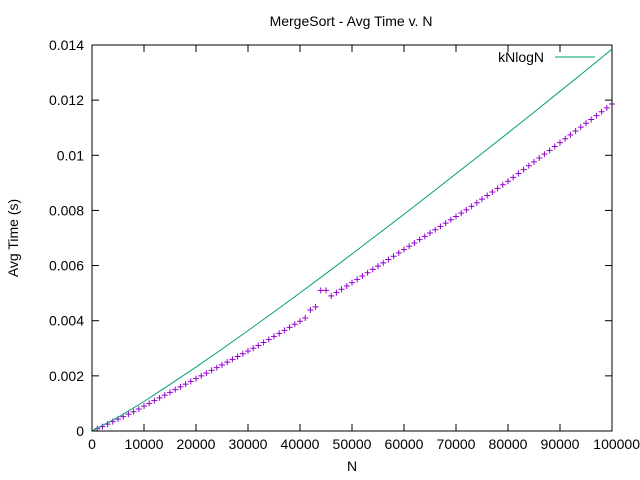 This screenshot has height=480, width=640. What do you see at coordinates (66, 100) in the screenshot?
I see `y-tick-label: 0.012` at bounding box center [66, 100].